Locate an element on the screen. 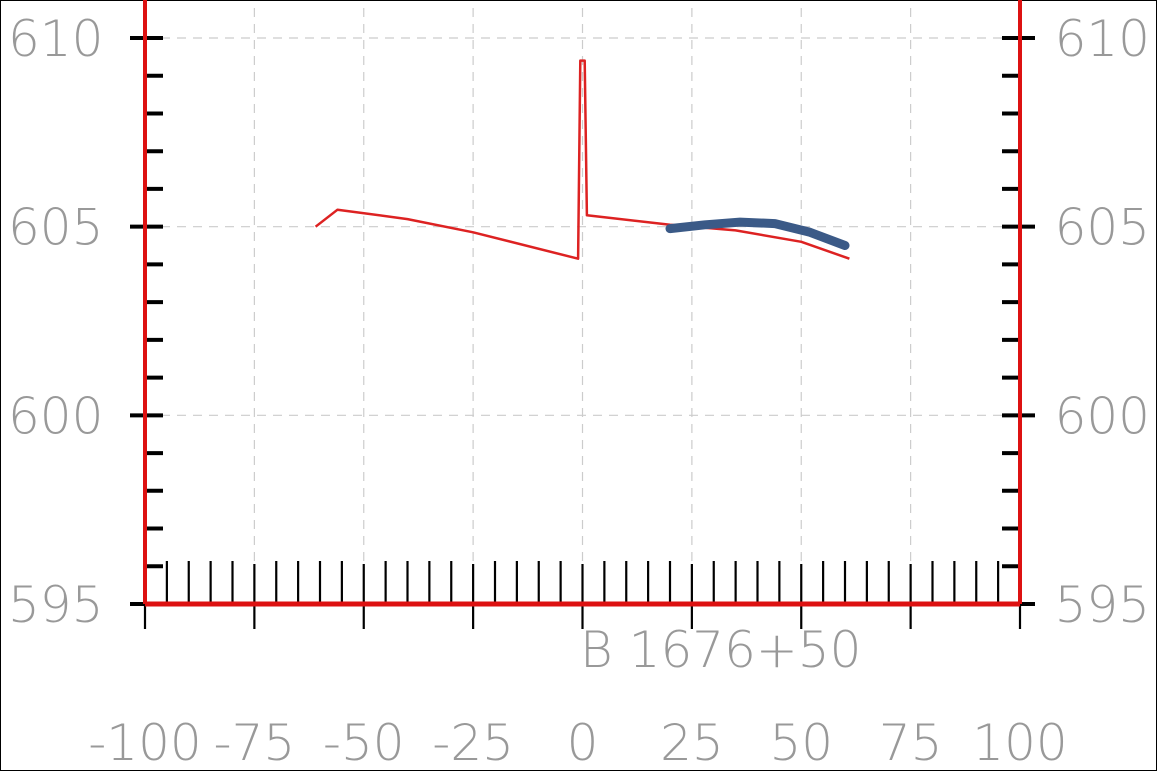  x-tick-label: -50 is located at coordinates (364, 743).